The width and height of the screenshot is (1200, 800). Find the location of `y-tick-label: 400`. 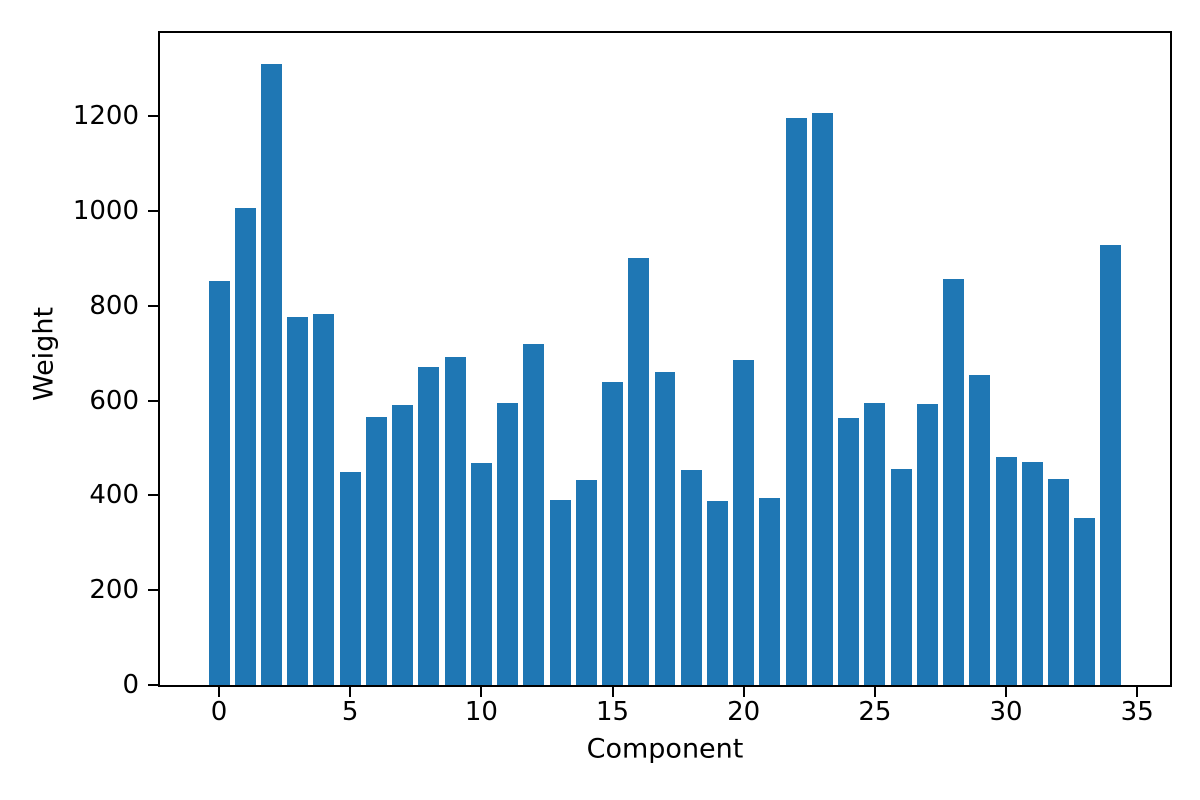

y-tick-label: 400 is located at coordinates (114, 495).